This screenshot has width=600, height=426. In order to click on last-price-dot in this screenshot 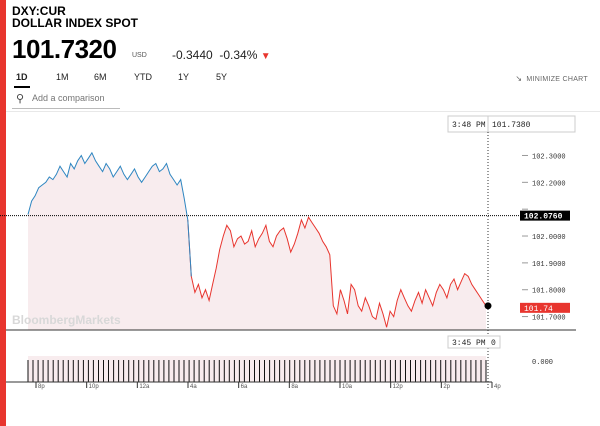, I will do `click(488, 306)`.